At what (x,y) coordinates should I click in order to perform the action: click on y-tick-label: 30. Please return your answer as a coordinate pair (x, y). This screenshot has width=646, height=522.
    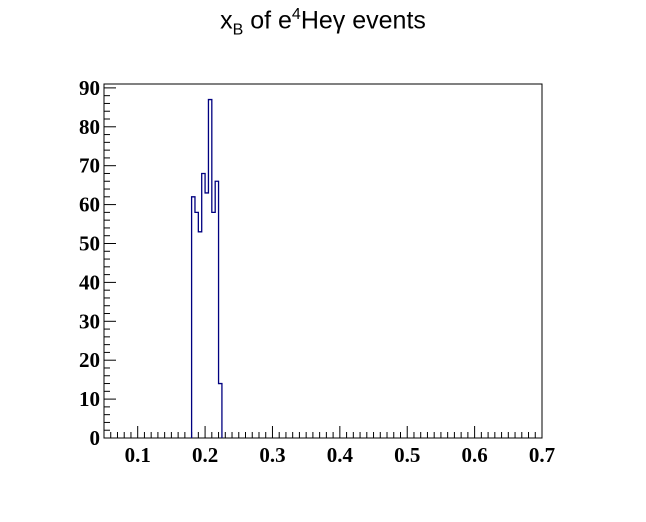
    Looking at the image, I should click on (89, 321).